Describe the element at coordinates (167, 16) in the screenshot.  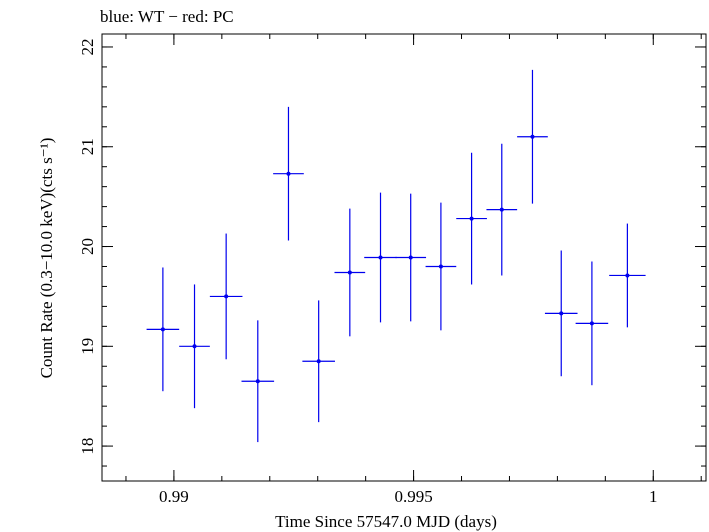
I see `chart-title: blue: WT − red: PC` at that location.